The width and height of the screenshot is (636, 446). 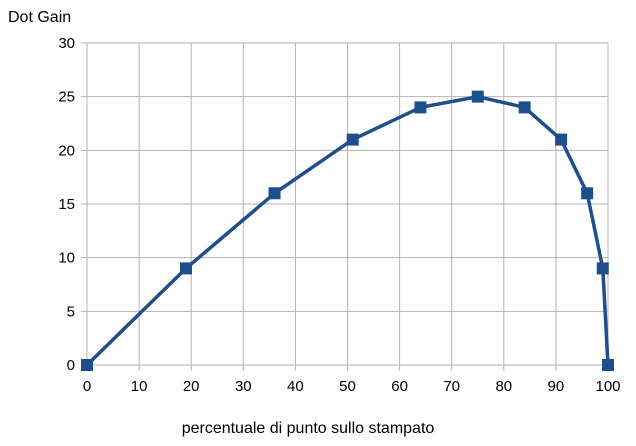 I want to click on x-tick-label: 30, so click(x=243, y=386).